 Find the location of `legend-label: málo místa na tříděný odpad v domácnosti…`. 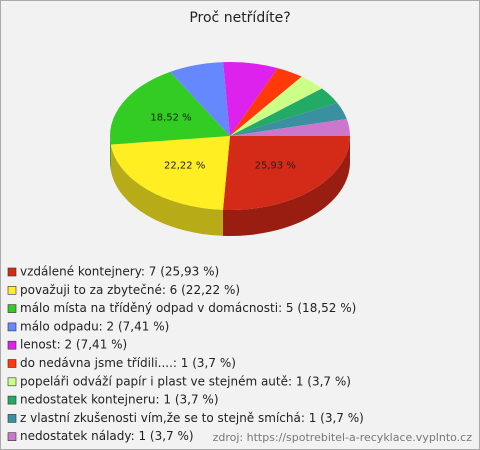

legend-label: málo místa na tříděný odpad v domácnosti… is located at coordinates (188, 308).